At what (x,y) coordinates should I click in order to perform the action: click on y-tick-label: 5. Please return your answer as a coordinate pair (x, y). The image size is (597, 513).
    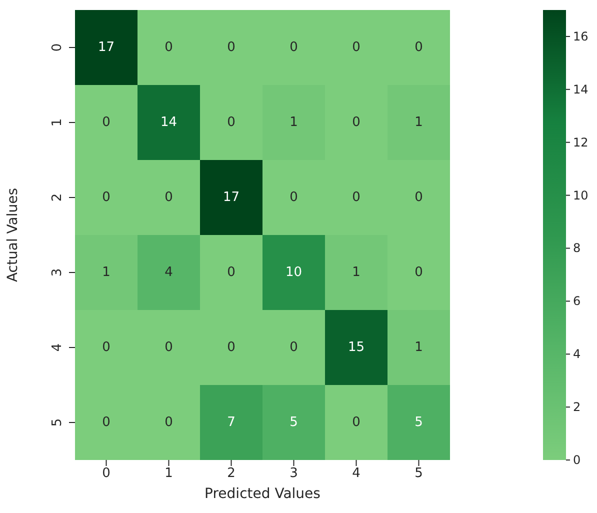
    Looking at the image, I should click on (57, 422).